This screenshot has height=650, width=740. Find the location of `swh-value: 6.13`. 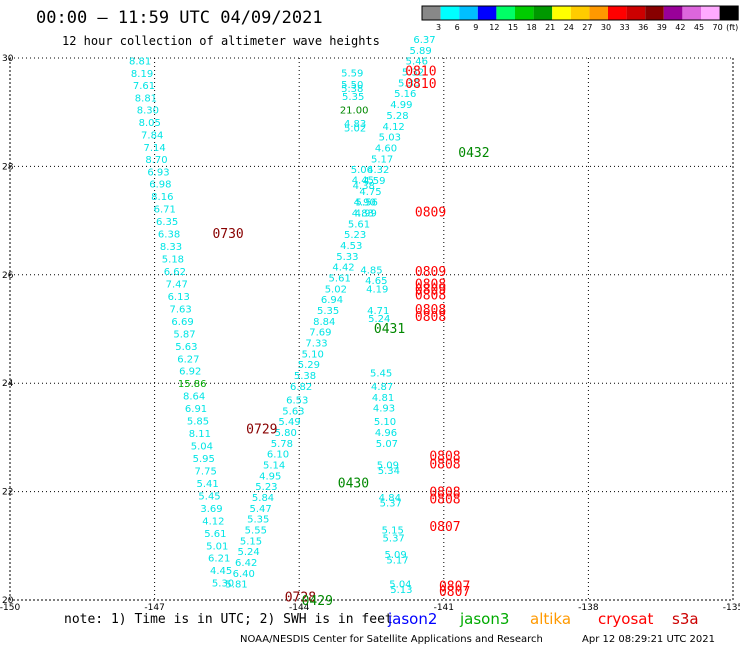

swh-value: 6.13 is located at coordinates (179, 297).